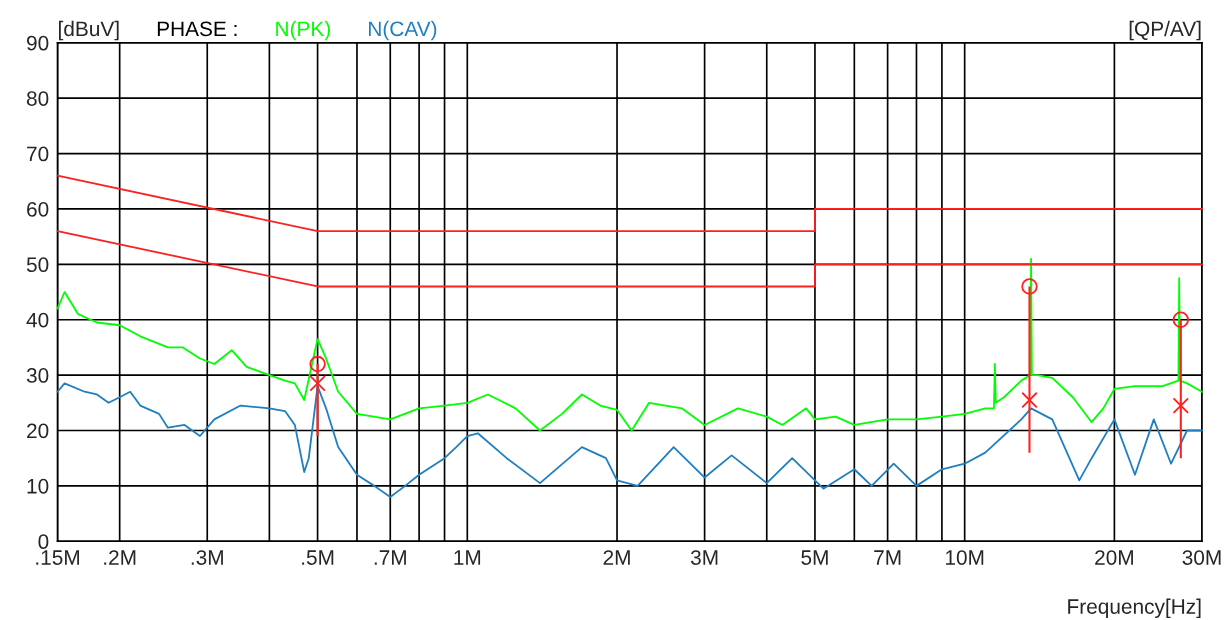 This screenshot has height=620, width=1224. What do you see at coordinates (207, 557) in the screenshot?
I see `x-tick-label: .3M` at bounding box center [207, 557].